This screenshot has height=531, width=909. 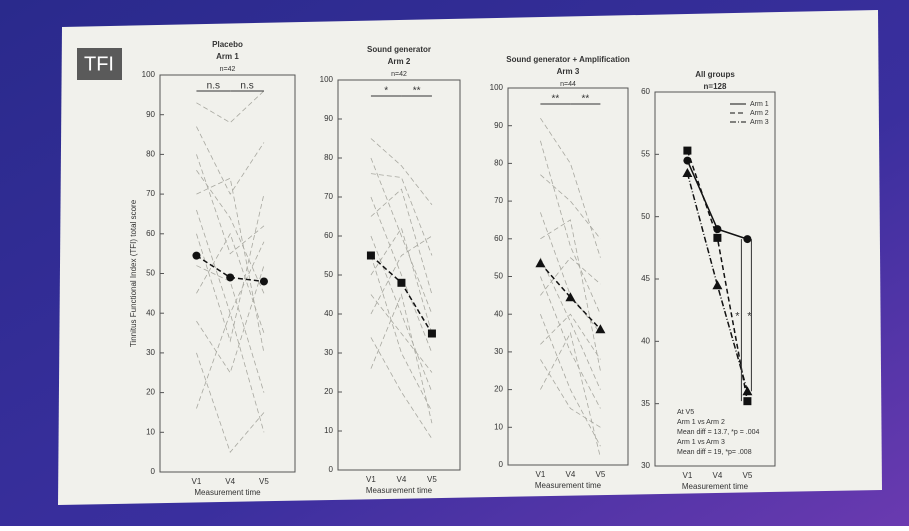 What do you see at coordinates (715, 86) in the screenshot?
I see `chart-subtitle: n=128` at bounding box center [715, 86].